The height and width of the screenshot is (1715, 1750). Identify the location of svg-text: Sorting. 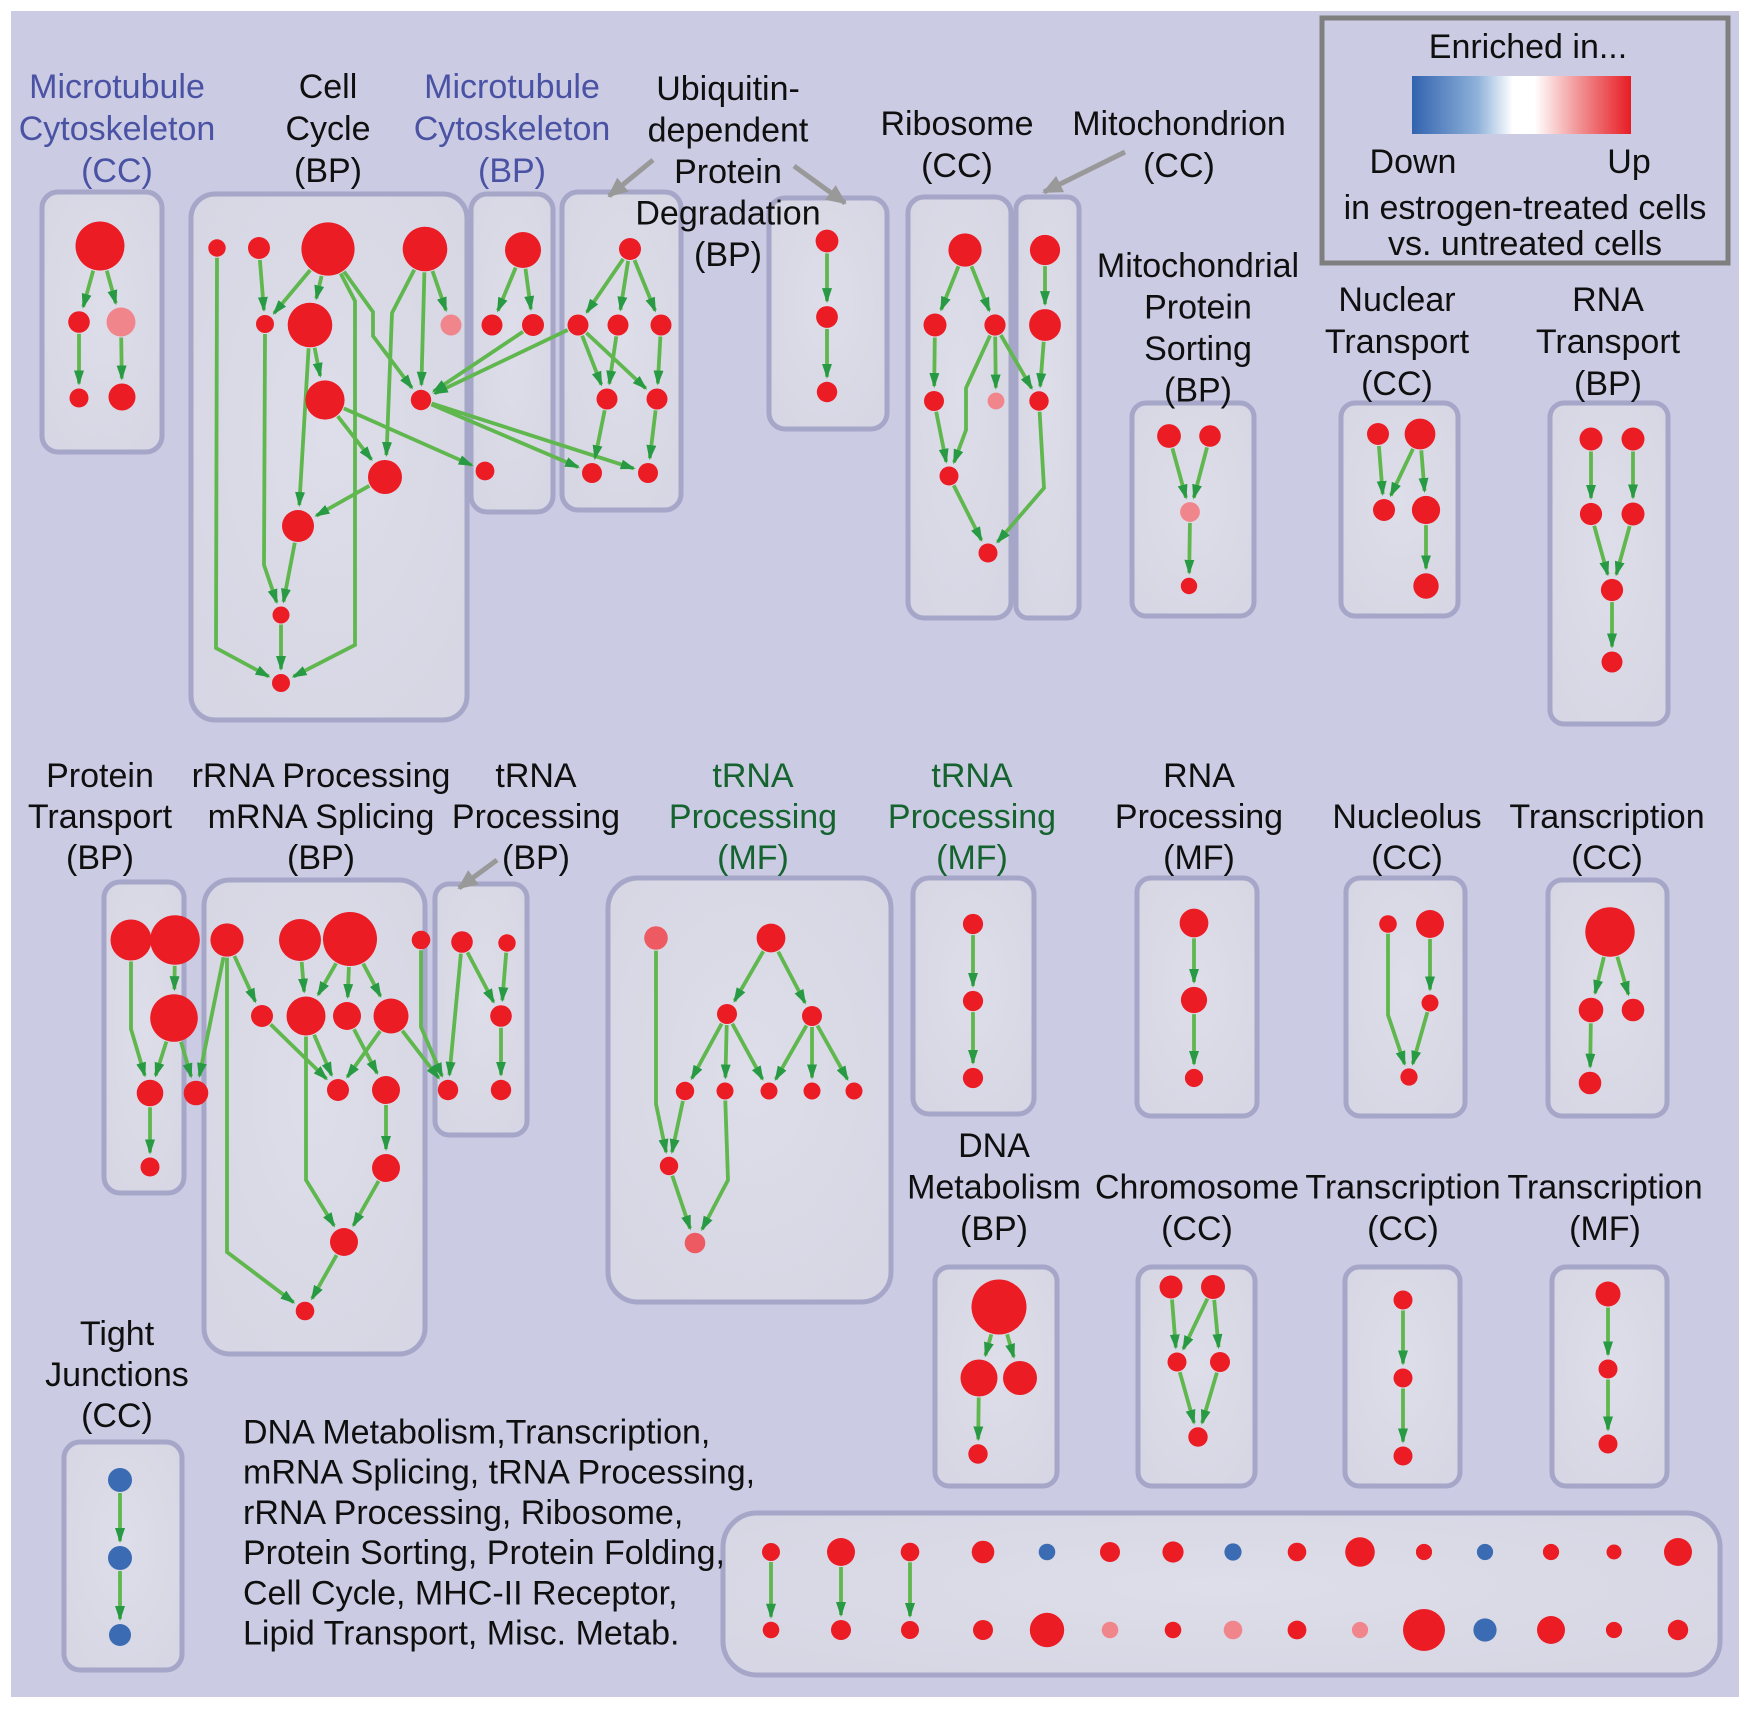
(1198, 349).